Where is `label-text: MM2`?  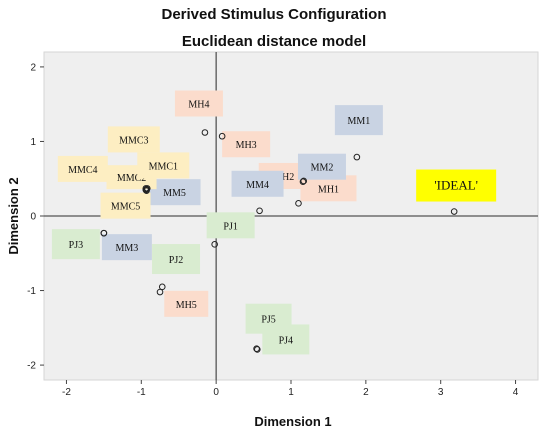 label-text: MM2 is located at coordinates (322, 168).